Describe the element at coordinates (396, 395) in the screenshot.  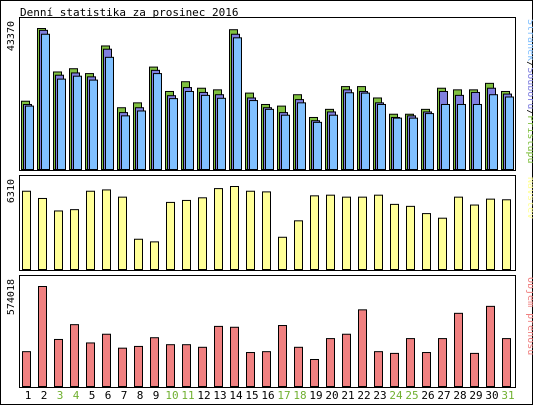
I see `day-label-24: 24` at that location.